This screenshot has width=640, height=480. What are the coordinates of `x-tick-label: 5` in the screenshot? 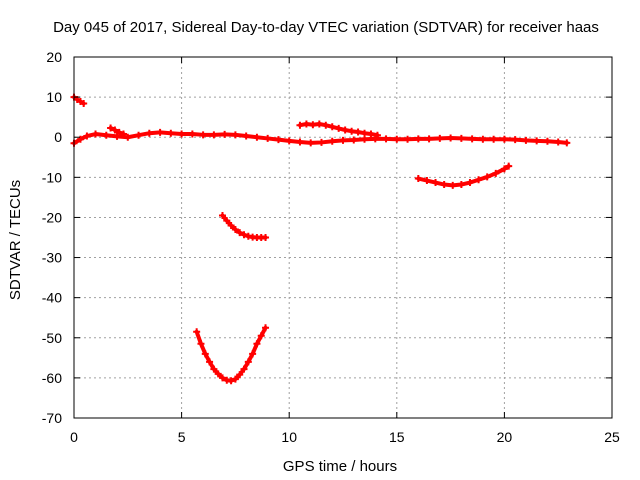 It's located at (182, 437).